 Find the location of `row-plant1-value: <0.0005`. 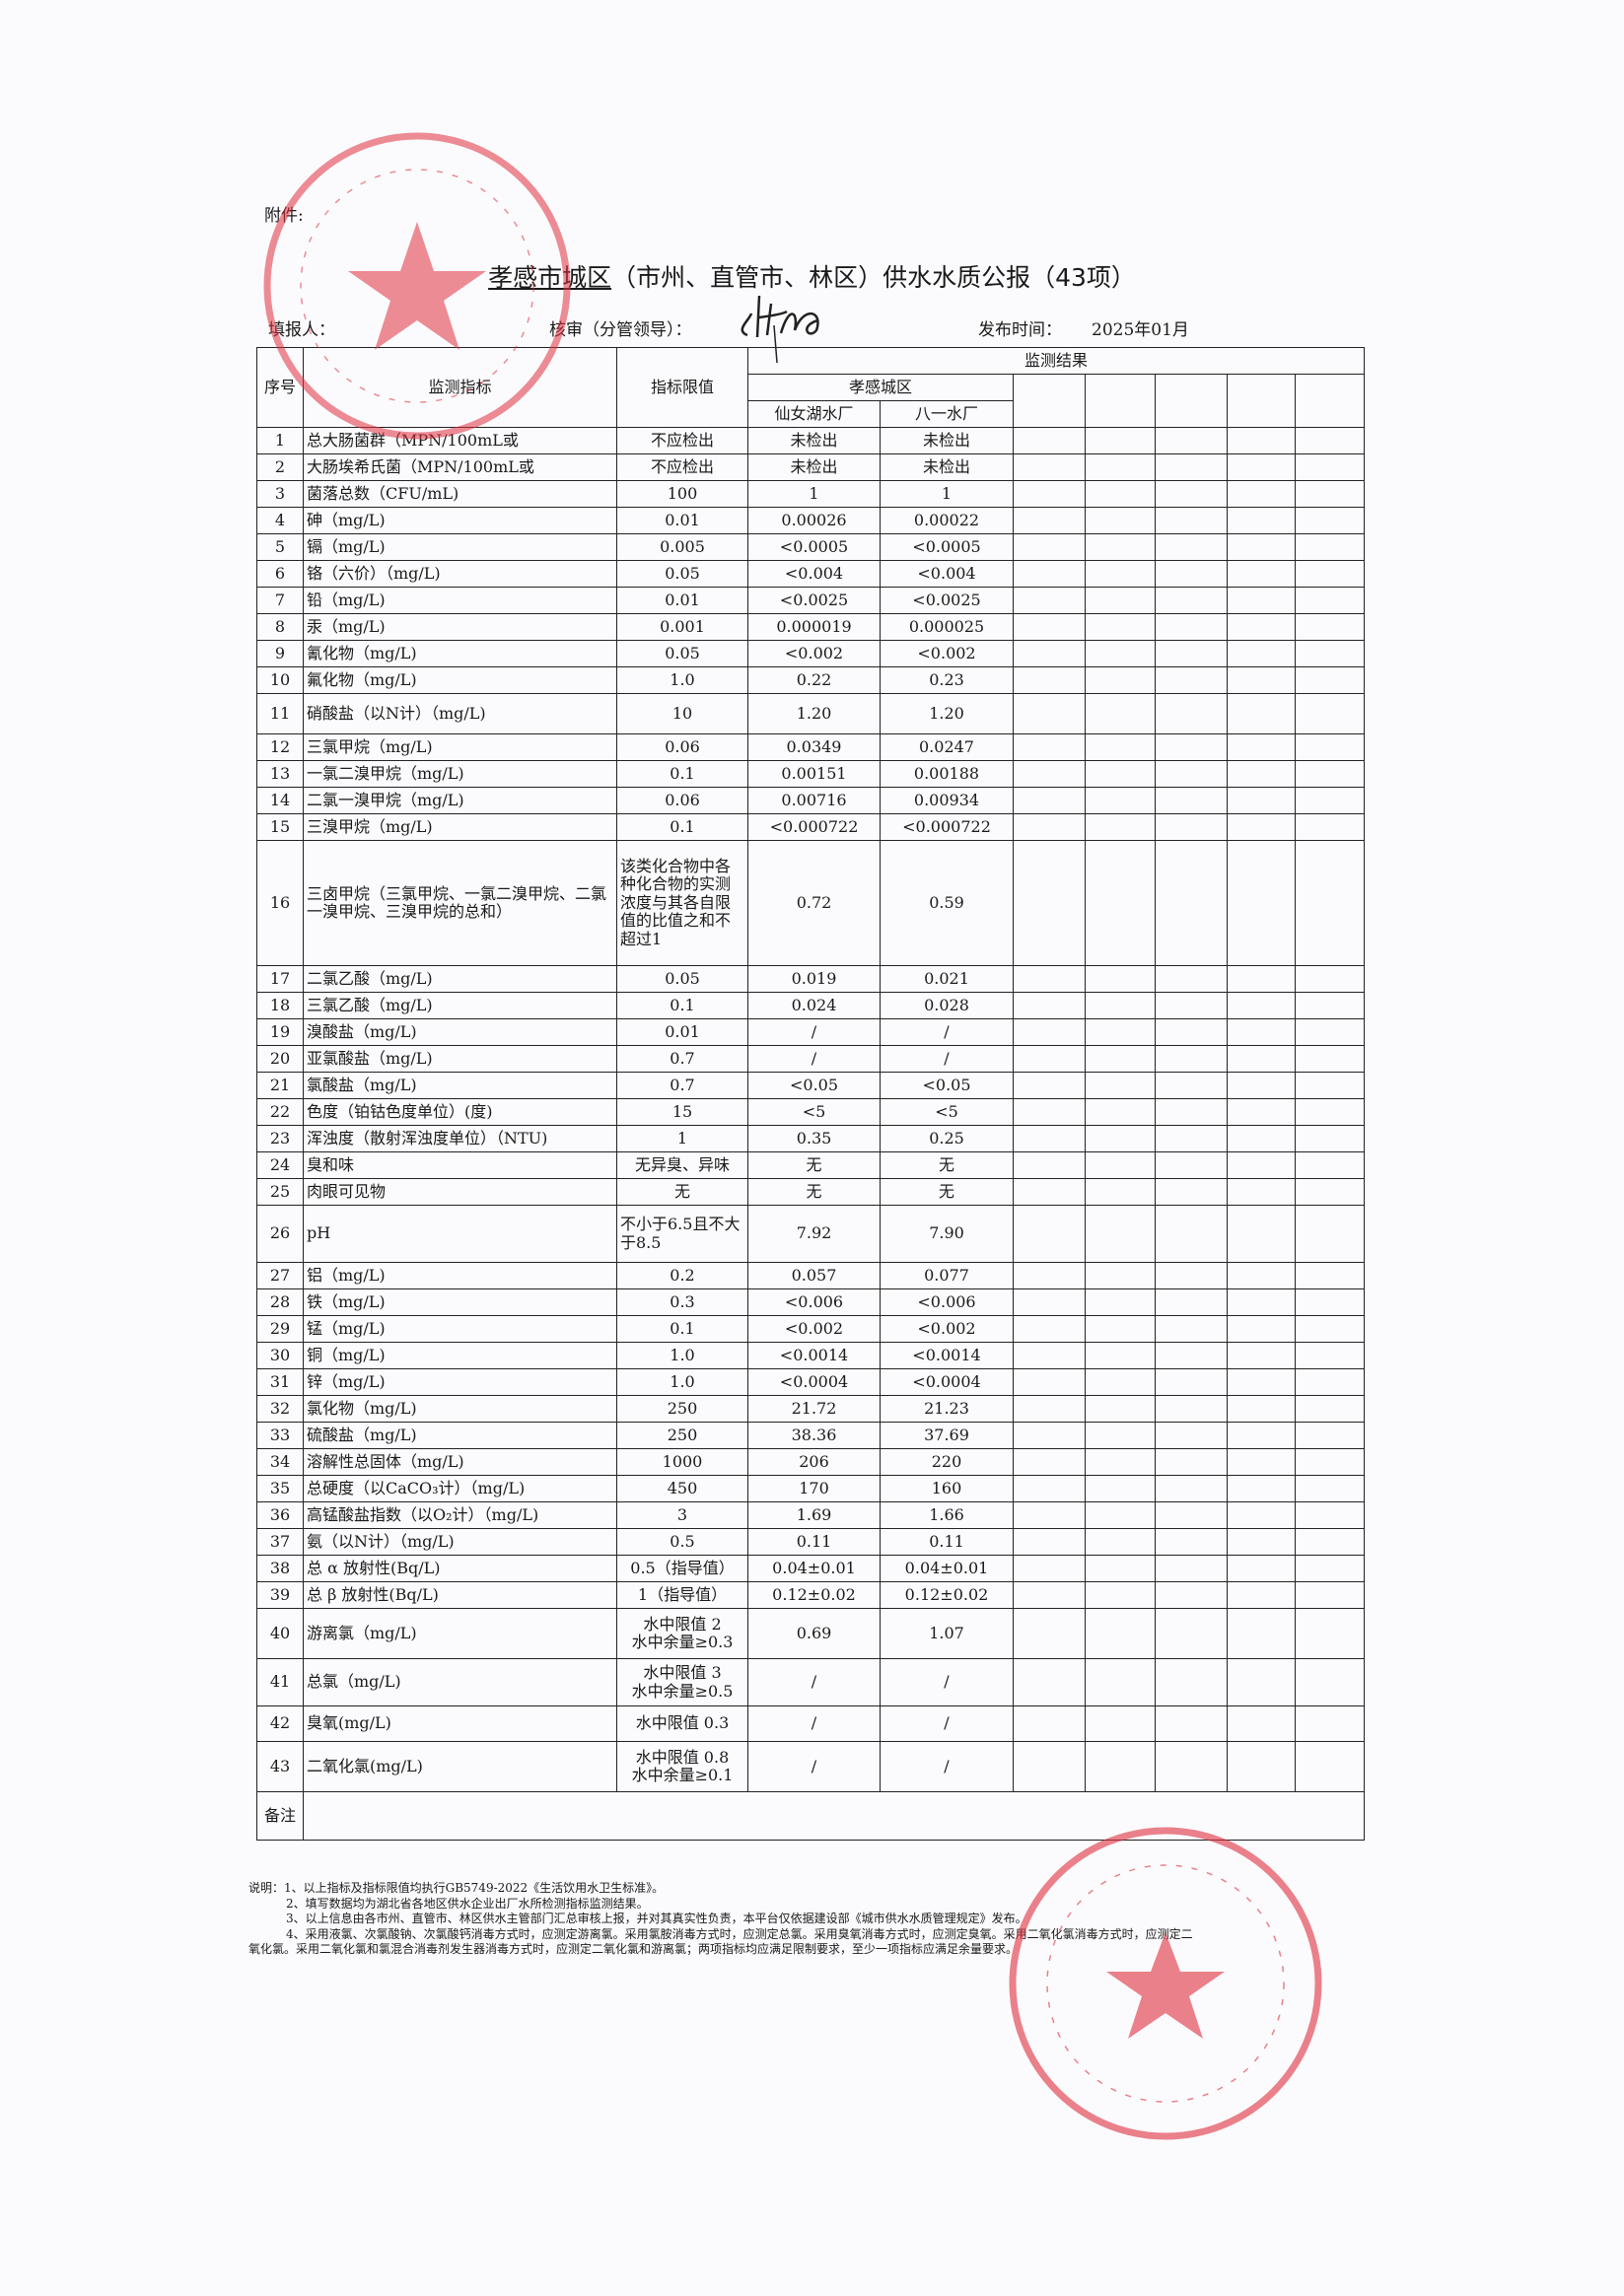

row-plant1-value: <0.0005 is located at coordinates (814, 547).